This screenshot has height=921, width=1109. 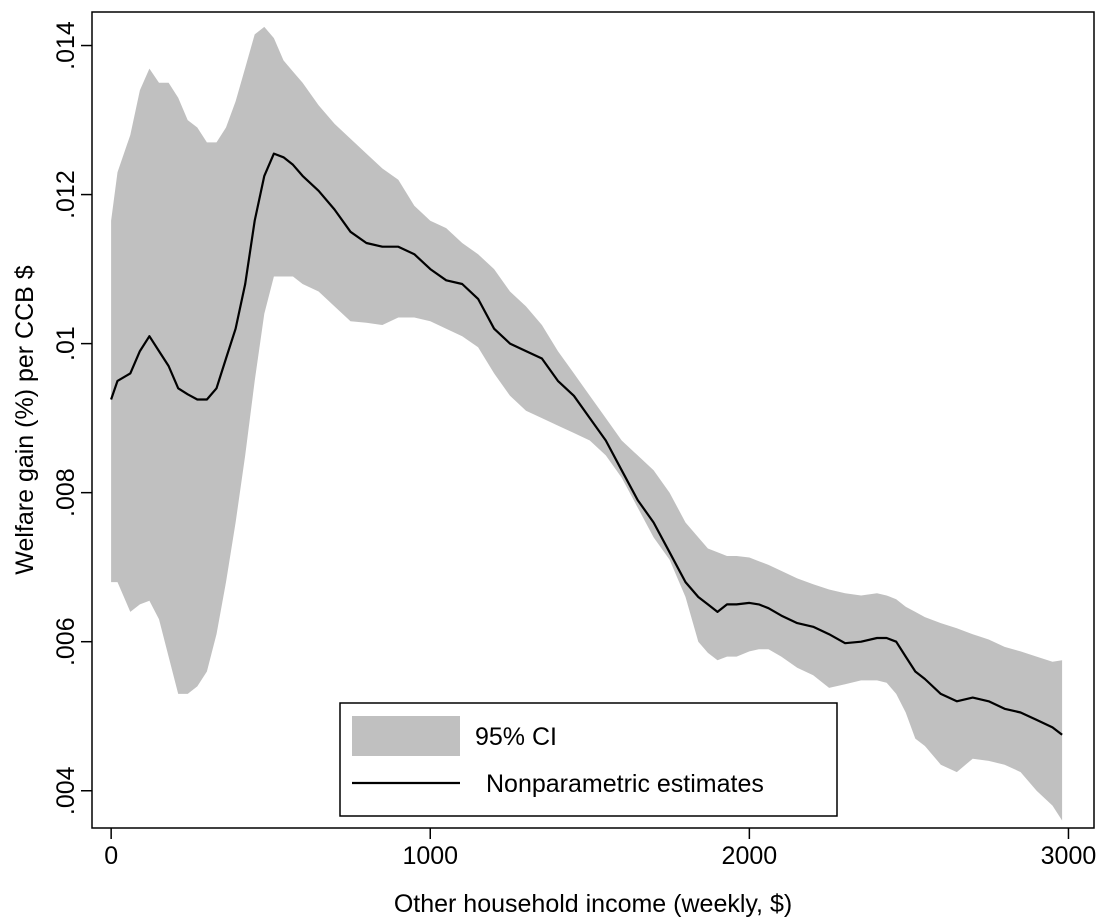 What do you see at coordinates (588, 759) in the screenshot?
I see `legend: 95% CI Nonparametric estimates` at bounding box center [588, 759].